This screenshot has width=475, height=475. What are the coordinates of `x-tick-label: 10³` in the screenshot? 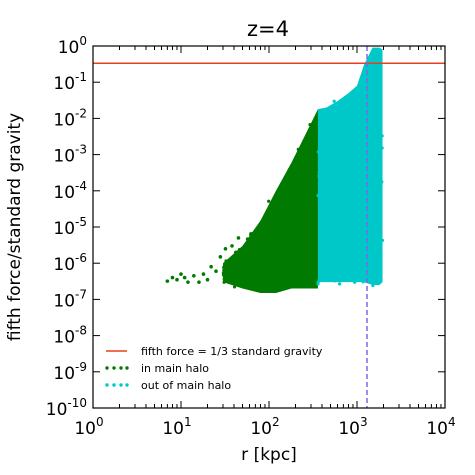 It's located at (352, 427).